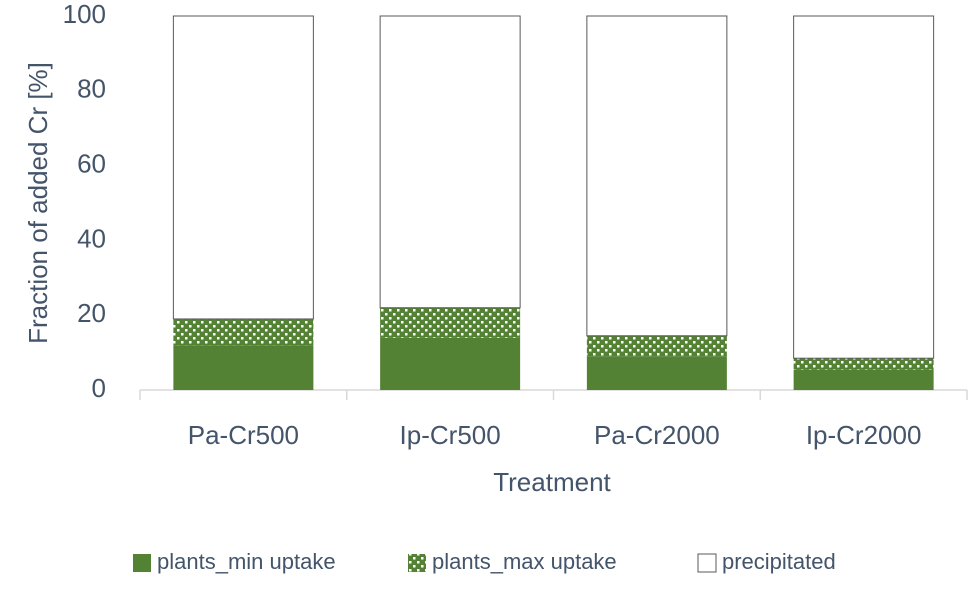  I want to click on x-axis-title: Treatment, so click(552, 482).